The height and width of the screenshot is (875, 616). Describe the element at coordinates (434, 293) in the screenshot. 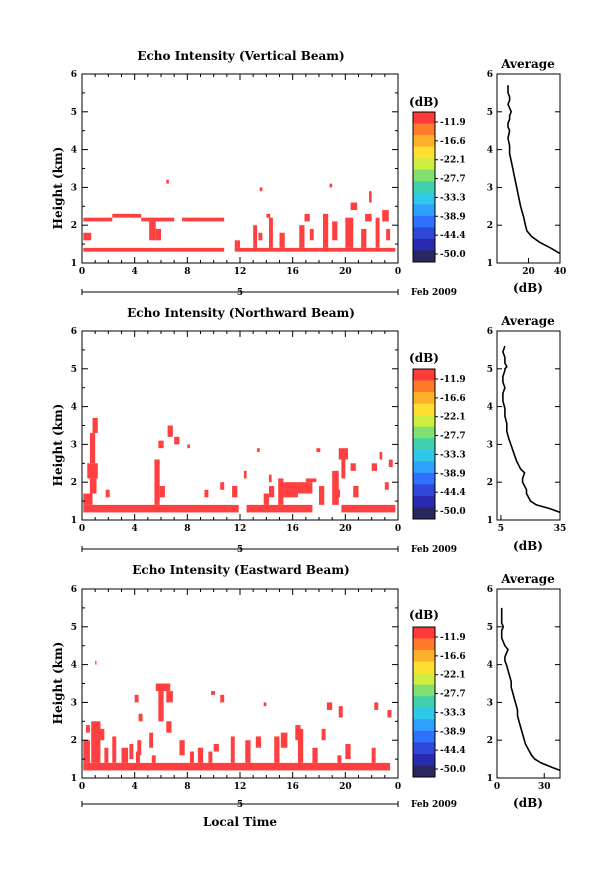

I see `vertical-beam-date-label: Feb 2009` at that location.